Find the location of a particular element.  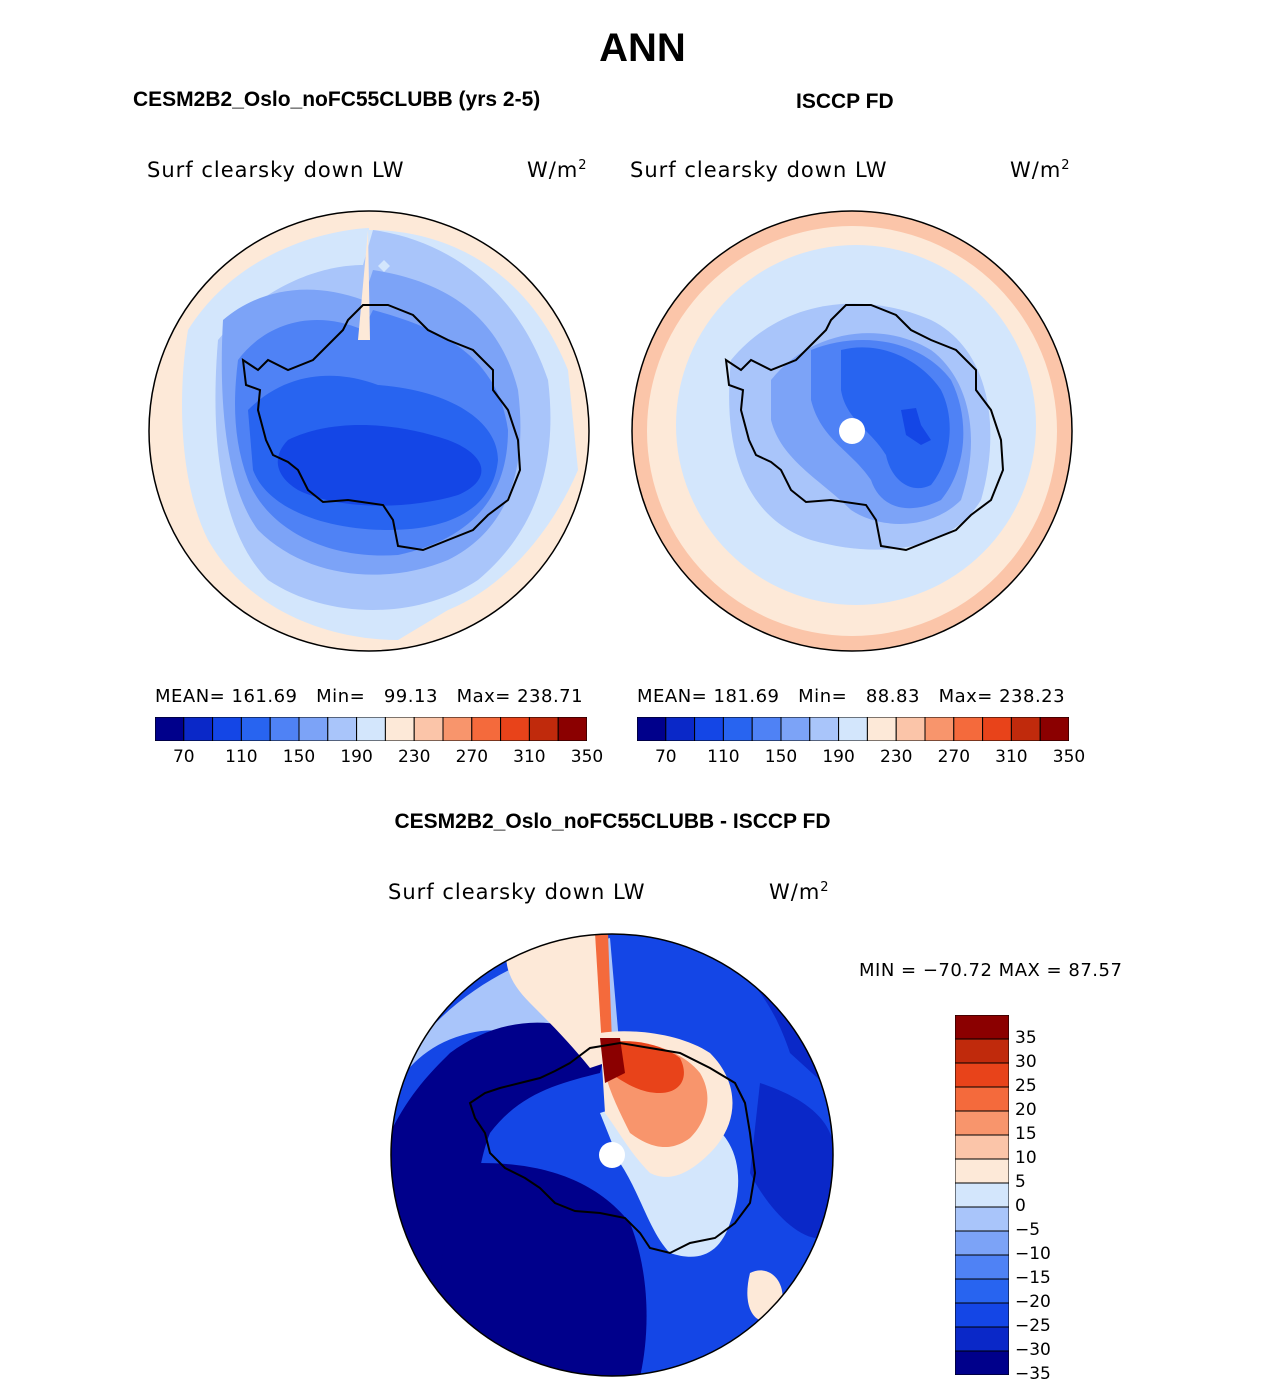

diff-map-pole-hole is located at coordinates (612, 1155).